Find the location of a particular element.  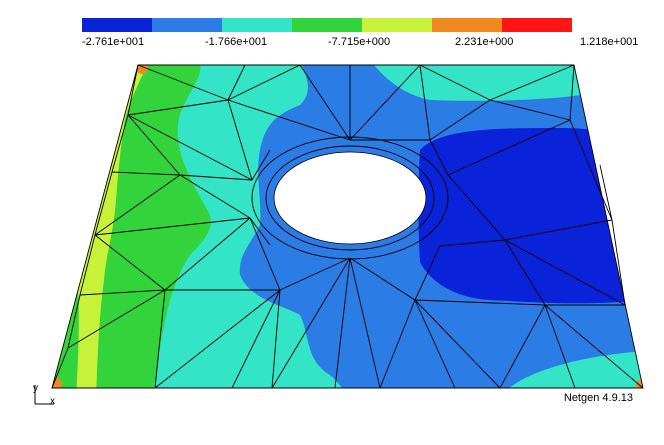

contour-region-cyan-bottom-right is located at coordinates (571, 369).